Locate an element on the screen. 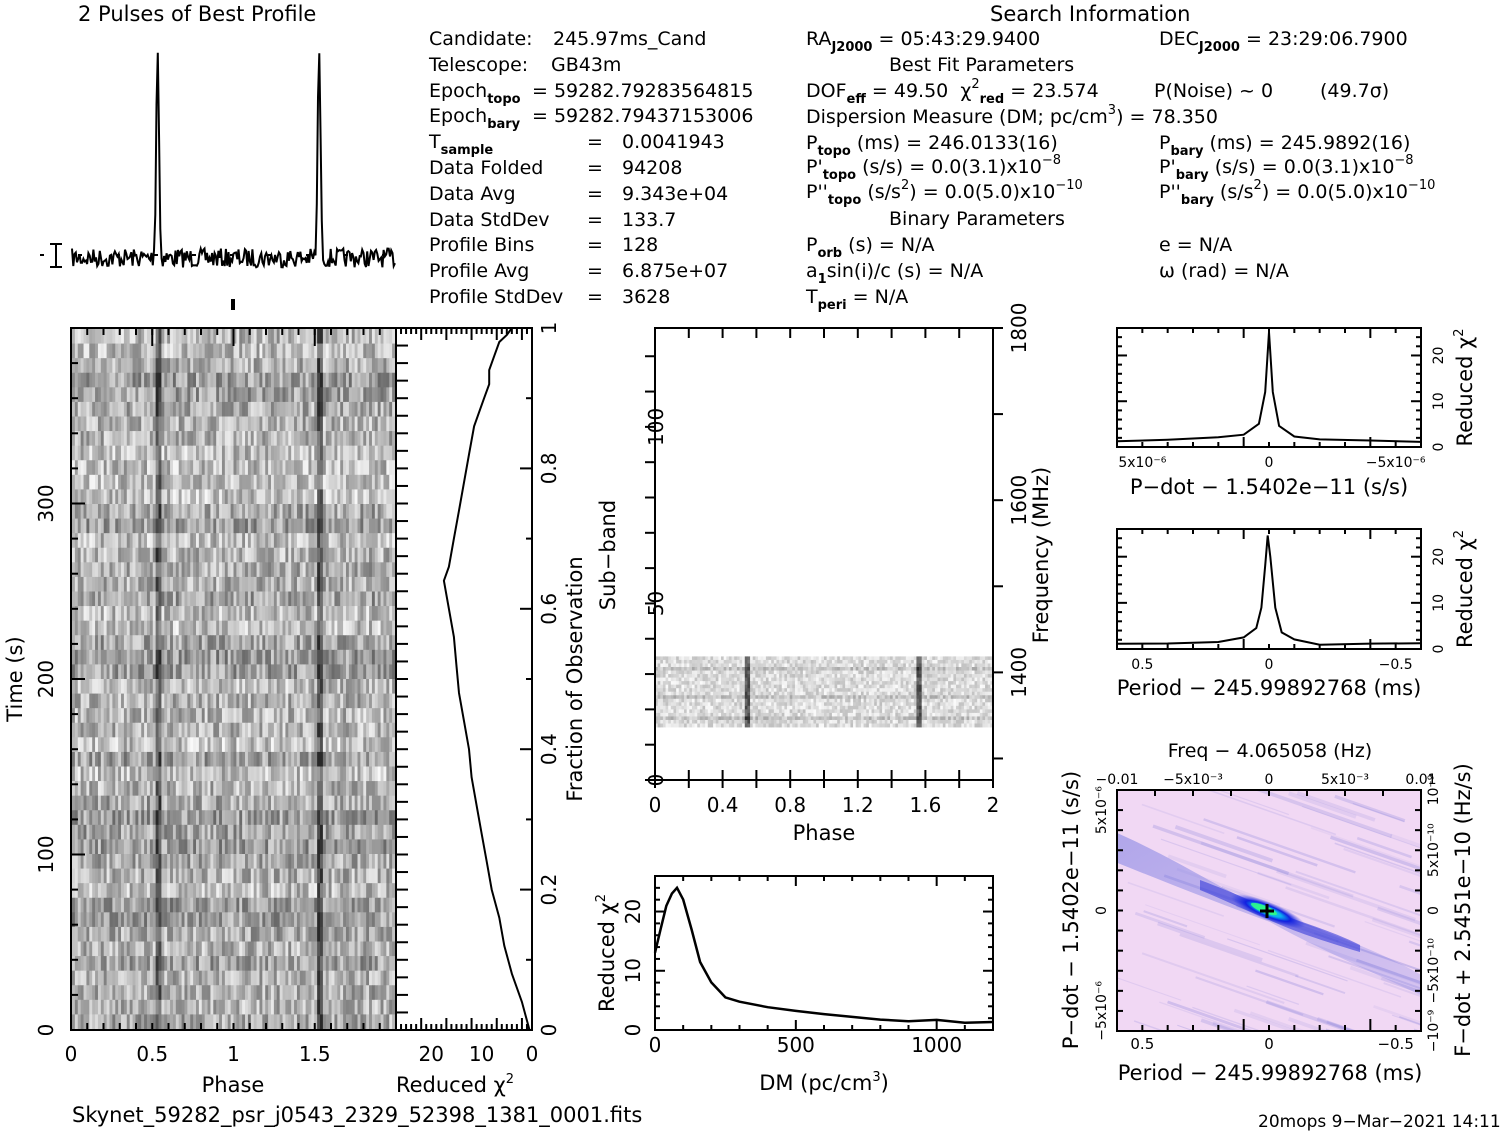 This screenshot has width=1512, height=1133. info-row: Telescope: GB43m is located at coordinates (525, 65).